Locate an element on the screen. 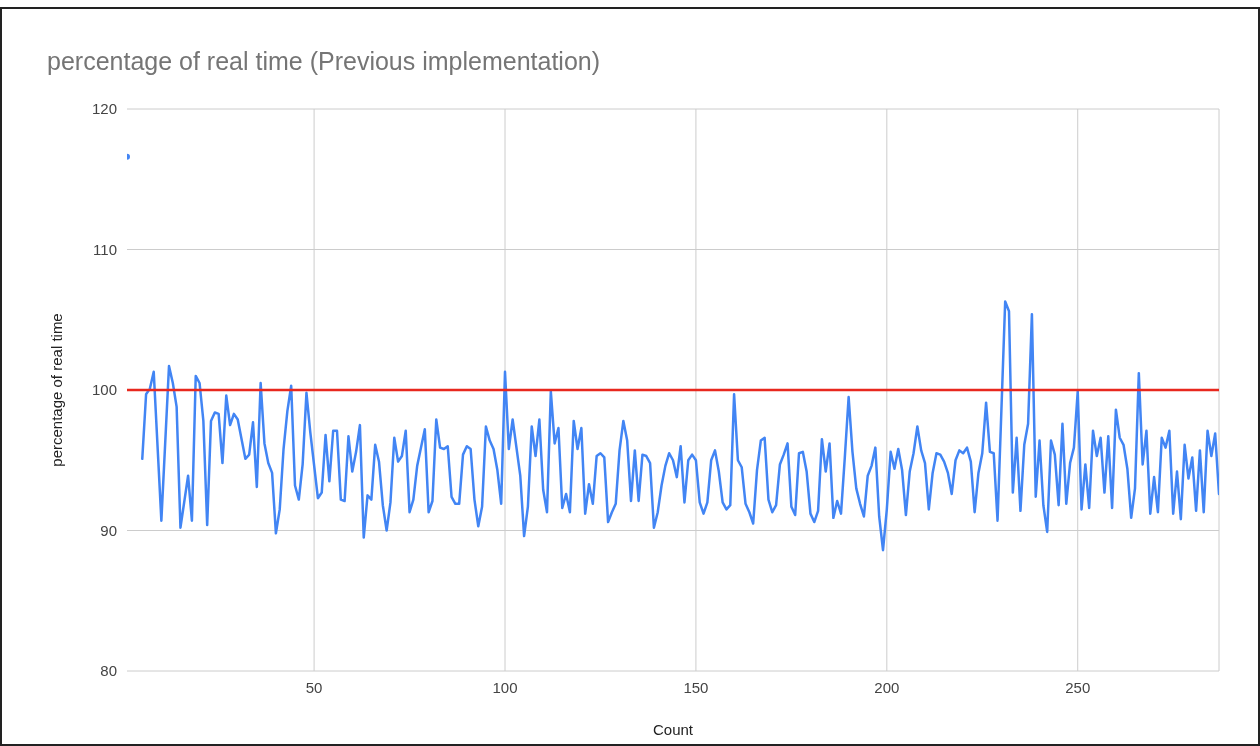  y-tick-label: 90 is located at coordinates (108, 530).